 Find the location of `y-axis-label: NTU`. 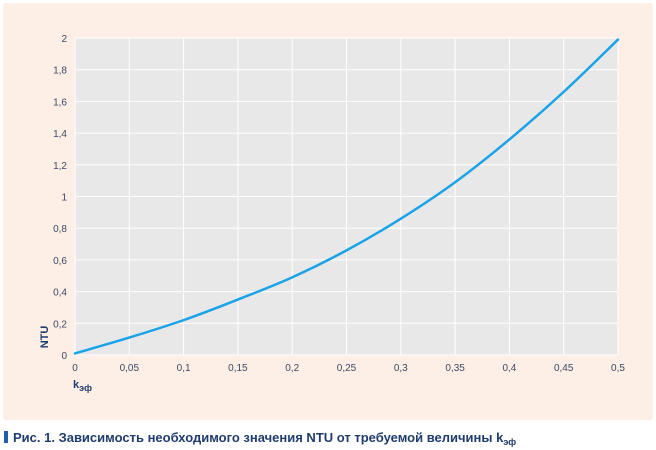

y-axis-label: NTU is located at coordinates (45, 337).